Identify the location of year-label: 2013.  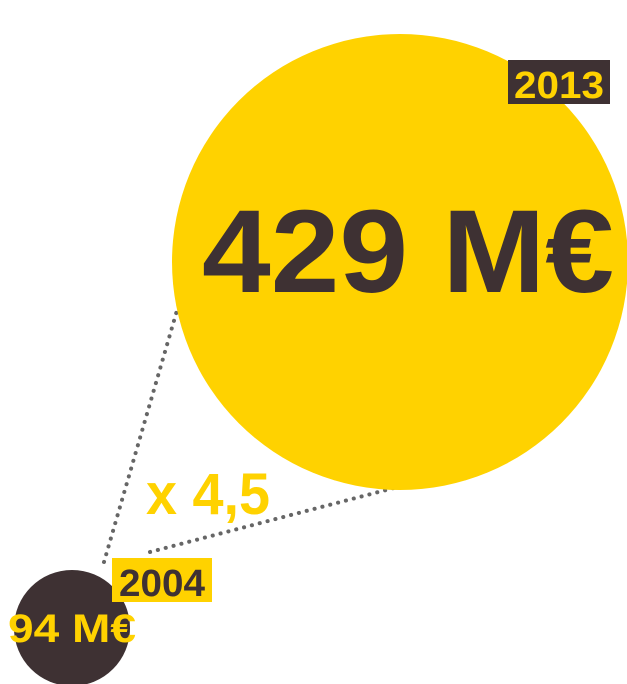
(559, 86).